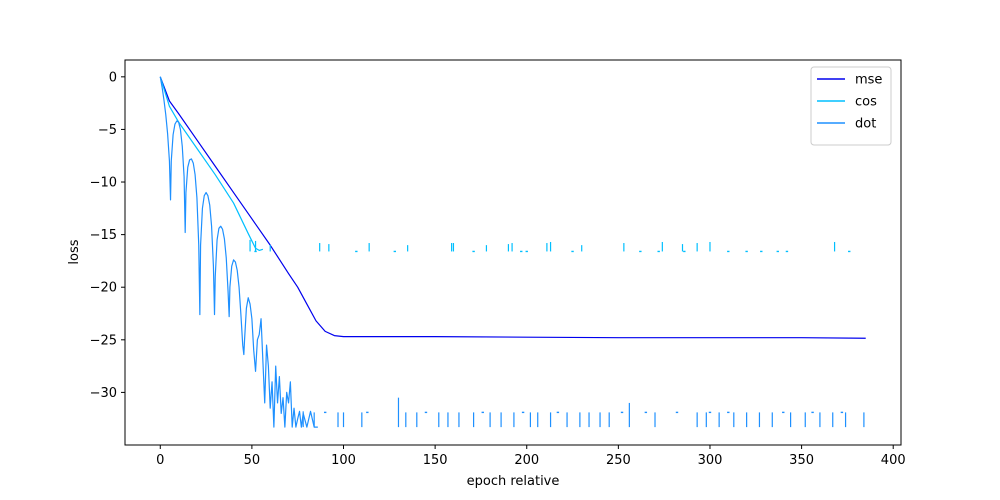  What do you see at coordinates (103, 288) in the screenshot?
I see `y-tick-label: −20` at bounding box center [103, 288].